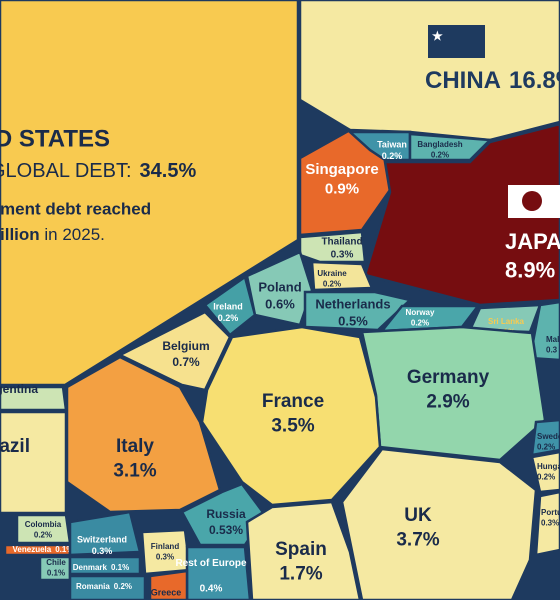  I want to click on value-label: 2.9%, so click(447, 402).